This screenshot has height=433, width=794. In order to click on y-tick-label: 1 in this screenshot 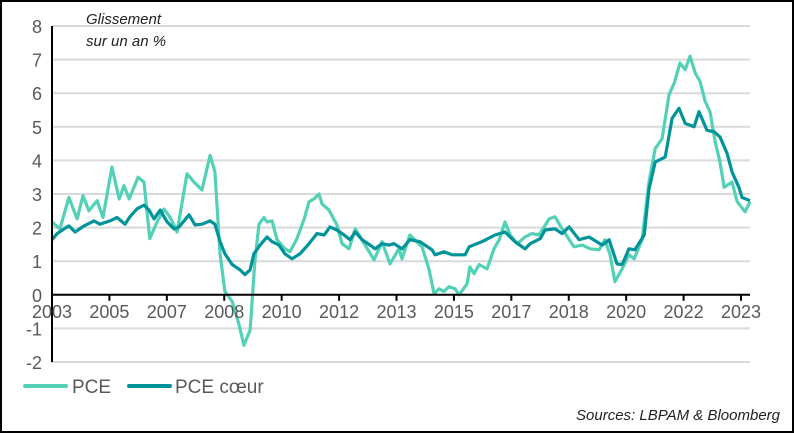, I will do `click(37, 262)`.